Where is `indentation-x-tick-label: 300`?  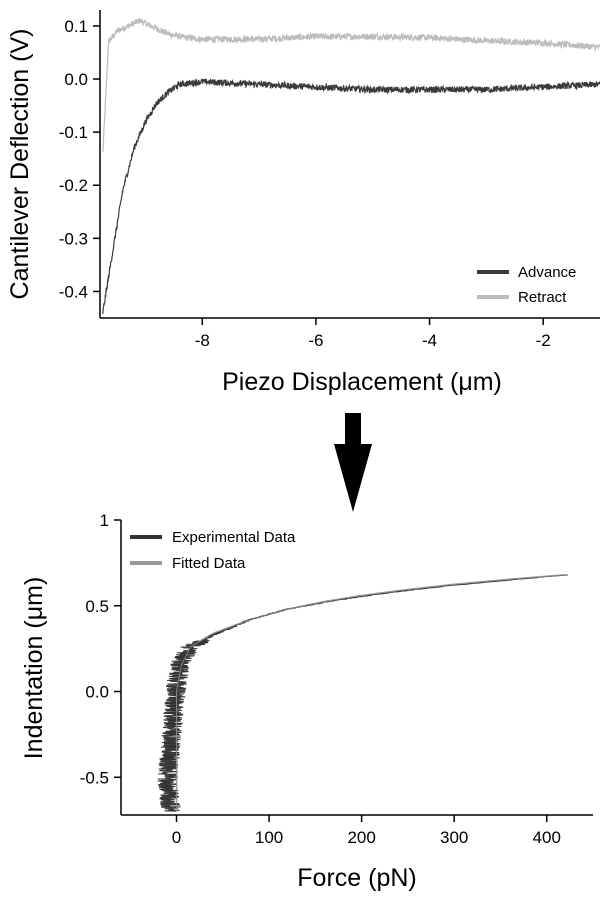 indentation-x-tick-label: 300 is located at coordinates (454, 837).